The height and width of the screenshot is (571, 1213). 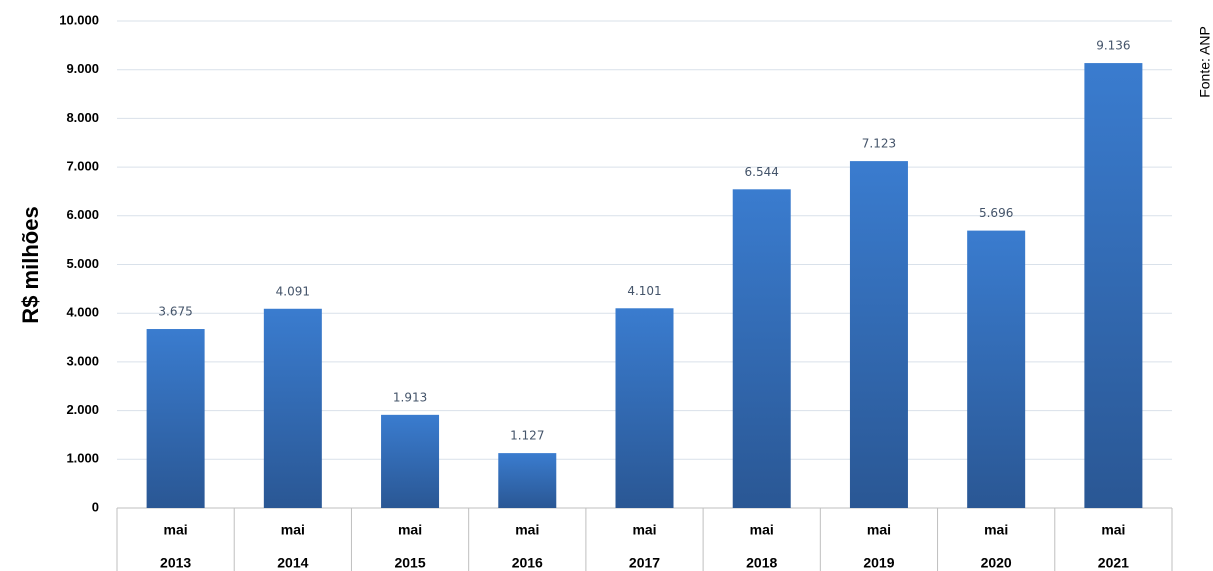 I want to click on x-group-label: 2013, so click(x=175, y=563).